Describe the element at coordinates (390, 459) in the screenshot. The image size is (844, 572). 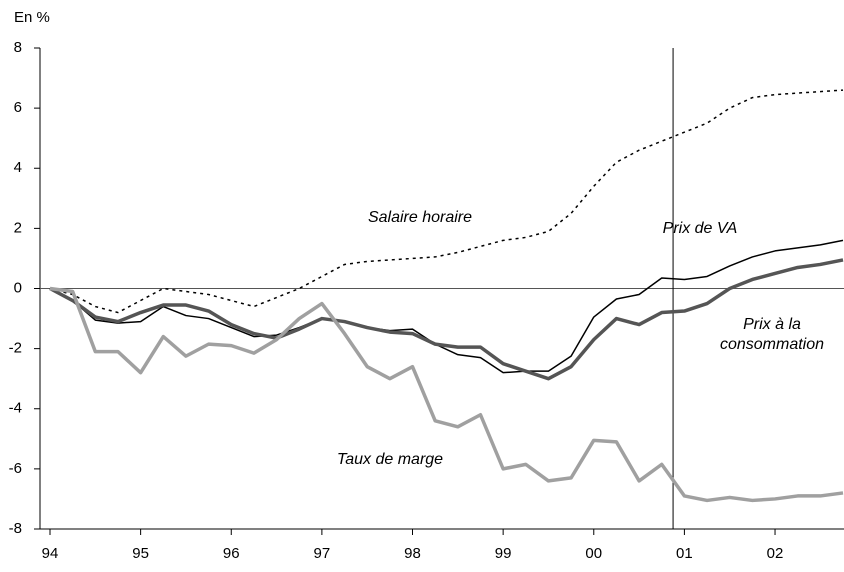
I see `series-label: Taux de marge` at that location.